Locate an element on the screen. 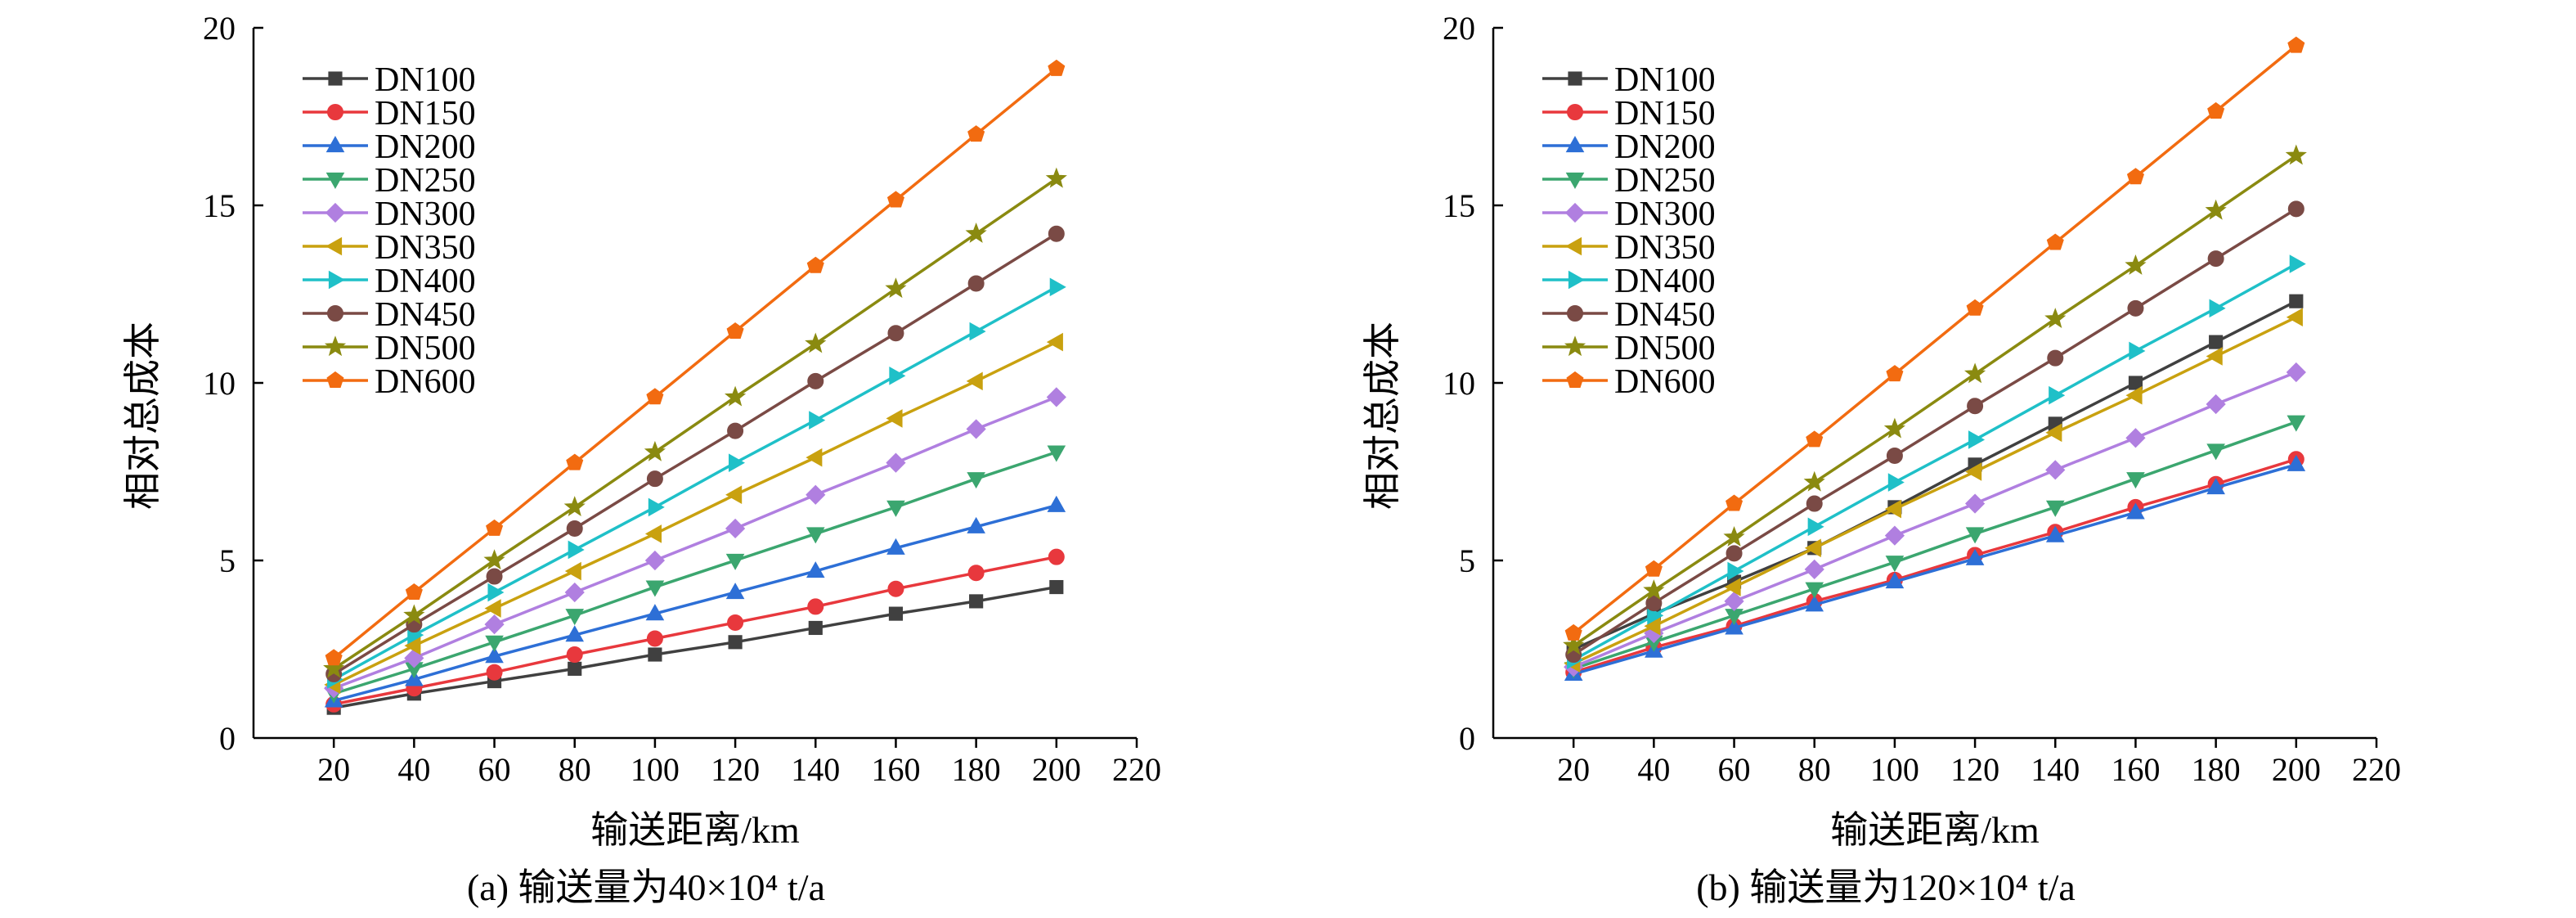 Image resolution: width=2576 pixels, height=918 pixels. y-tick-label: 5 is located at coordinates (227, 561).